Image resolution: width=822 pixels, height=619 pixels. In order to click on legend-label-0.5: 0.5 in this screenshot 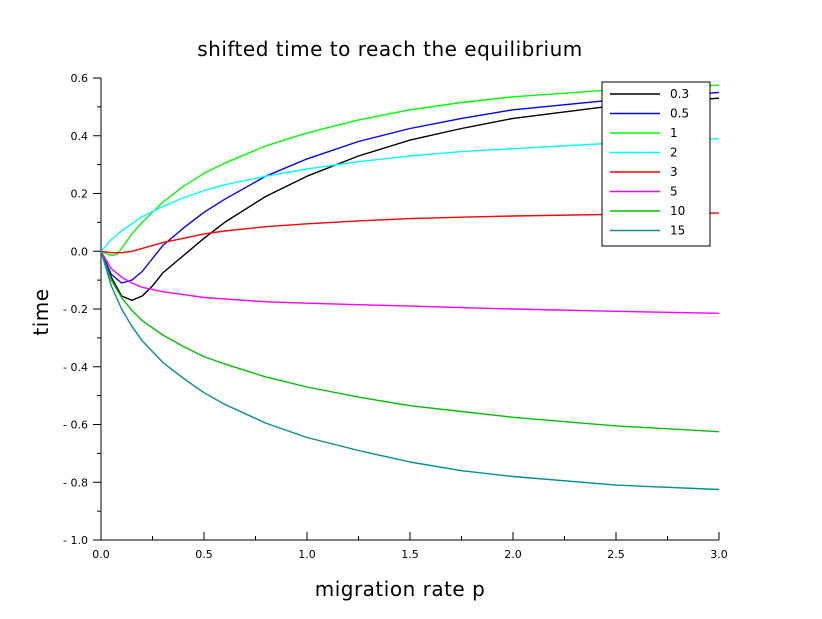, I will do `click(679, 114)`.